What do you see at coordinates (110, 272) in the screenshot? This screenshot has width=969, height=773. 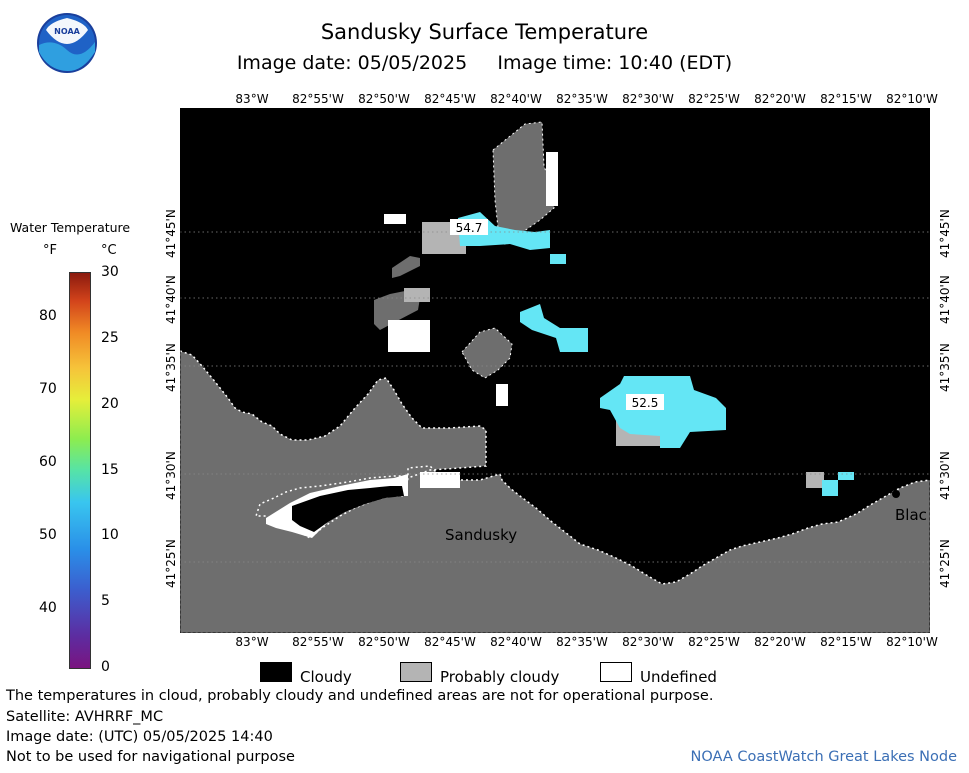 I see `celsius-tick-0: 30` at bounding box center [110, 272].